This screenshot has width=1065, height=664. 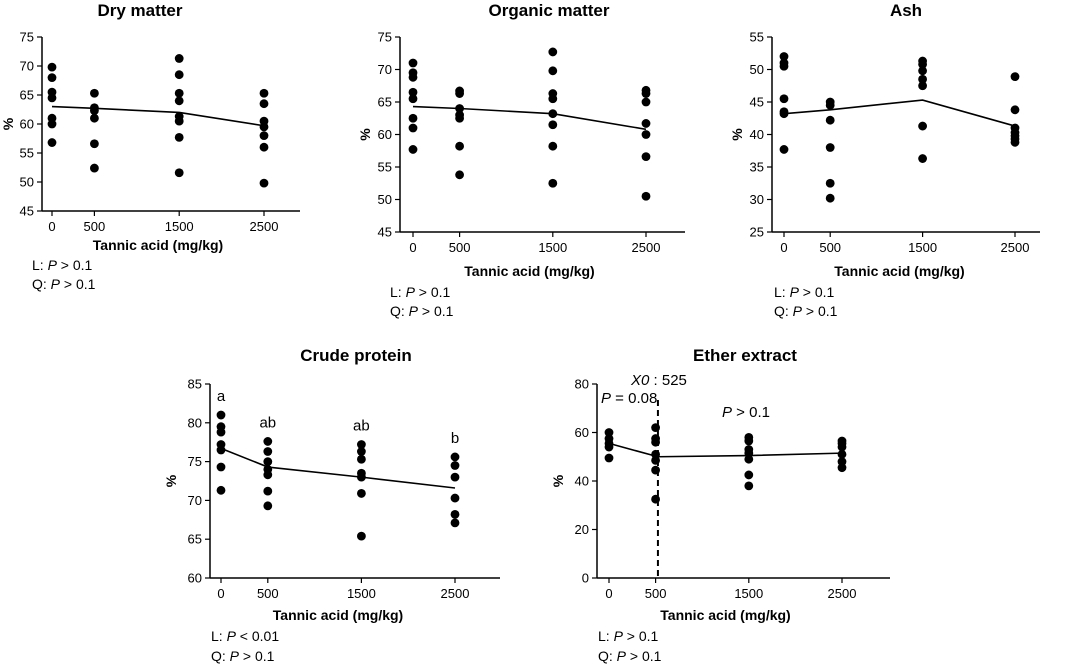 I want to click on segment-p-value: P > 0.1, so click(x=746, y=412).